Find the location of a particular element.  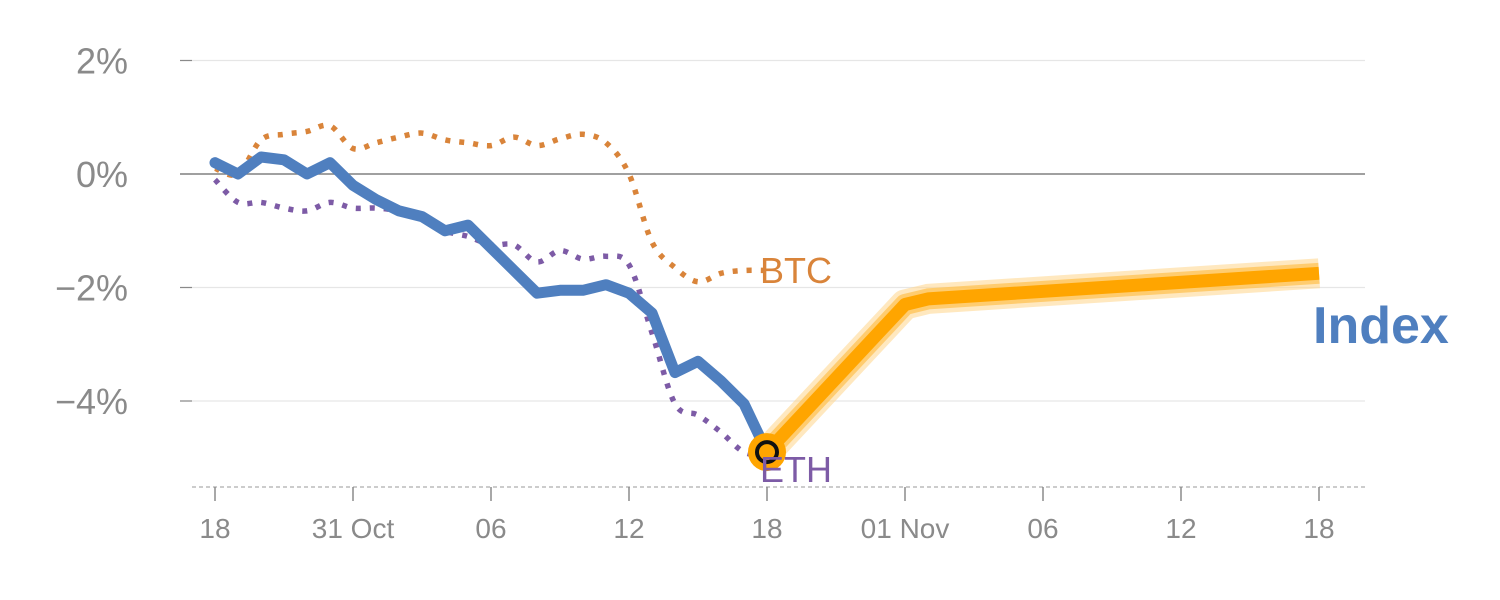

x-tick-label-2: 06 is located at coordinates (490, 528).